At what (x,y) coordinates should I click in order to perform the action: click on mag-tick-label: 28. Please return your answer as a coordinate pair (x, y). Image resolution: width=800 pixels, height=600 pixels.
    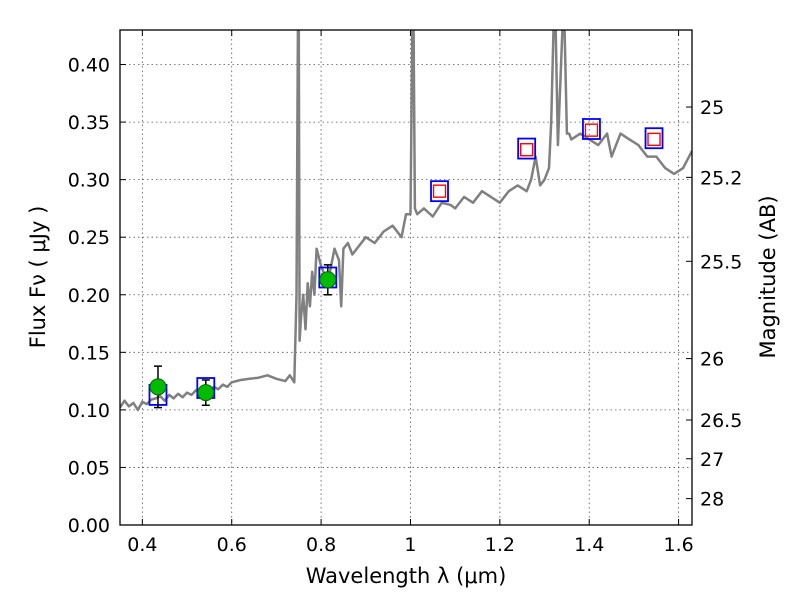
    Looking at the image, I should click on (712, 500).